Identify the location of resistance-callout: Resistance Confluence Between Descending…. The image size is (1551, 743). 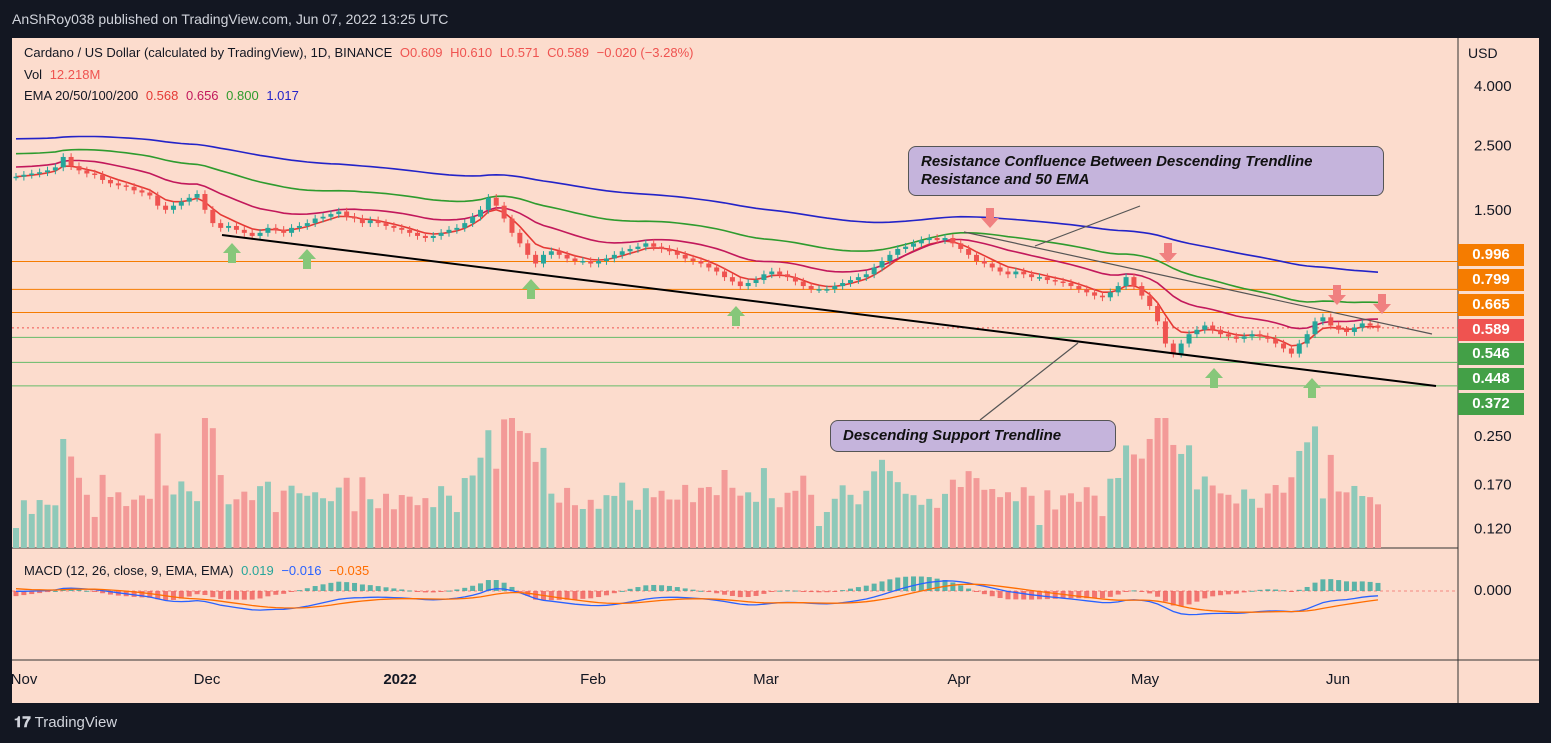
(1146, 171).